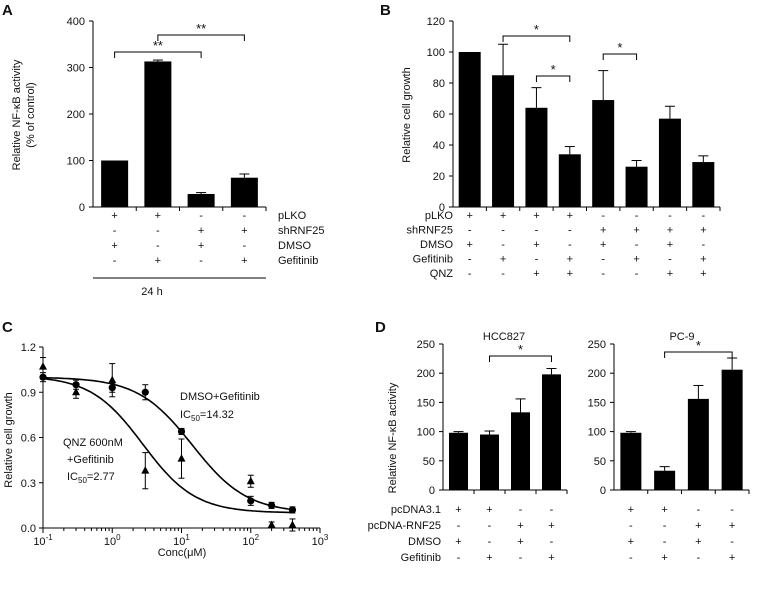 The width and height of the screenshot is (760, 591). Describe the element at coordinates (380, 327) in the screenshot. I see `panel-d-letter: D` at that location.